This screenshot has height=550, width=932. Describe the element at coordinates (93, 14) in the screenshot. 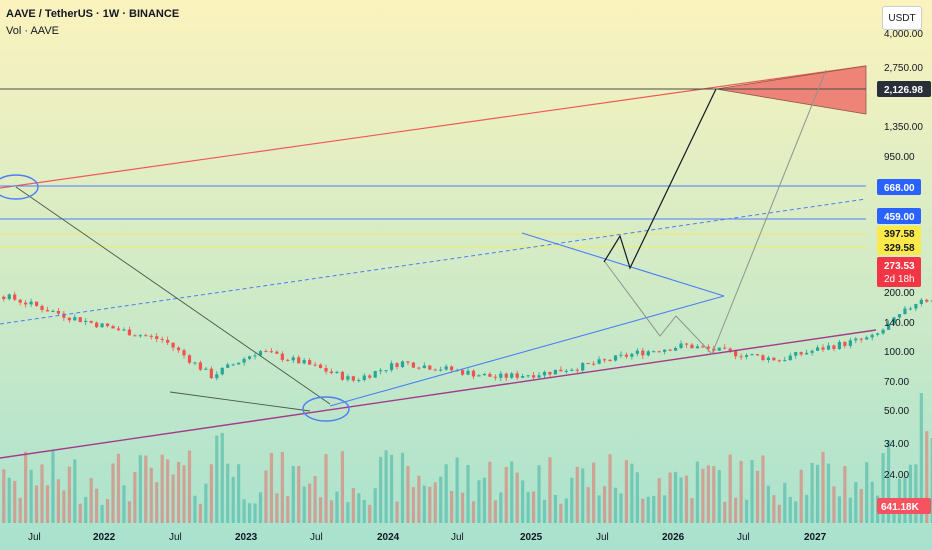

I see `symbol-title: AAVE / TetherUS · 1W · BINANCE` at that location.